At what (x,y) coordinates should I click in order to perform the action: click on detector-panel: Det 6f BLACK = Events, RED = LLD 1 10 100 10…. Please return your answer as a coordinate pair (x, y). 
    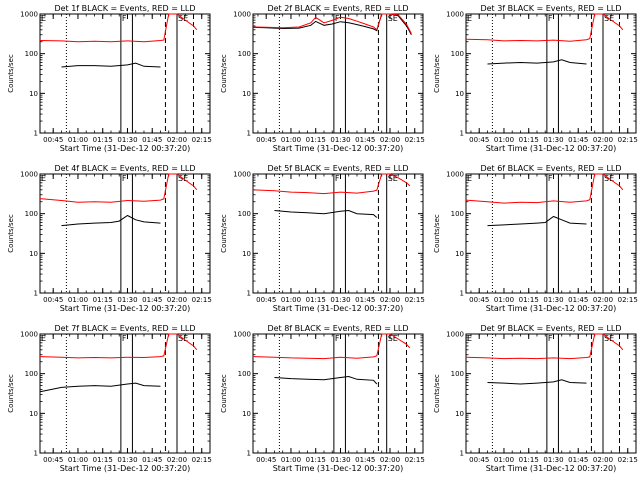
    Looking at the image, I should click on (535, 238).